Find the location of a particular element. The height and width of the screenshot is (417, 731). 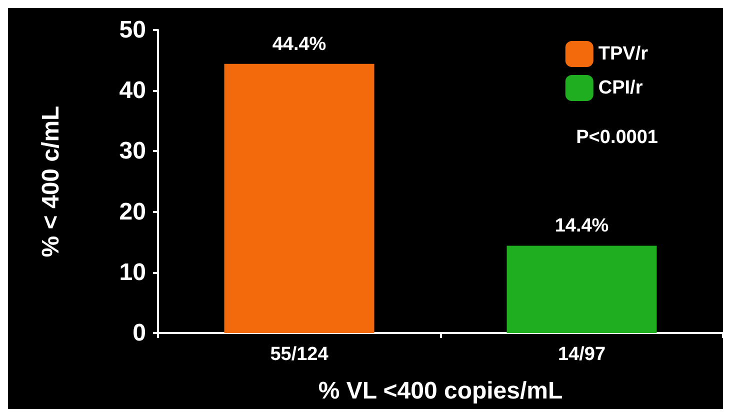

annotation: P<0.0001 is located at coordinates (617, 137).